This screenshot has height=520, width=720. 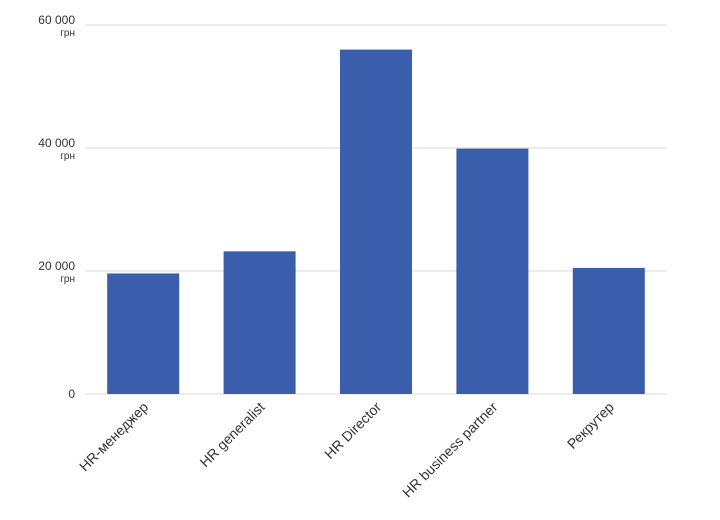 What do you see at coordinates (56, 266) in the screenshot?
I see `y-tick-label: 20 000` at bounding box center [56, 266].